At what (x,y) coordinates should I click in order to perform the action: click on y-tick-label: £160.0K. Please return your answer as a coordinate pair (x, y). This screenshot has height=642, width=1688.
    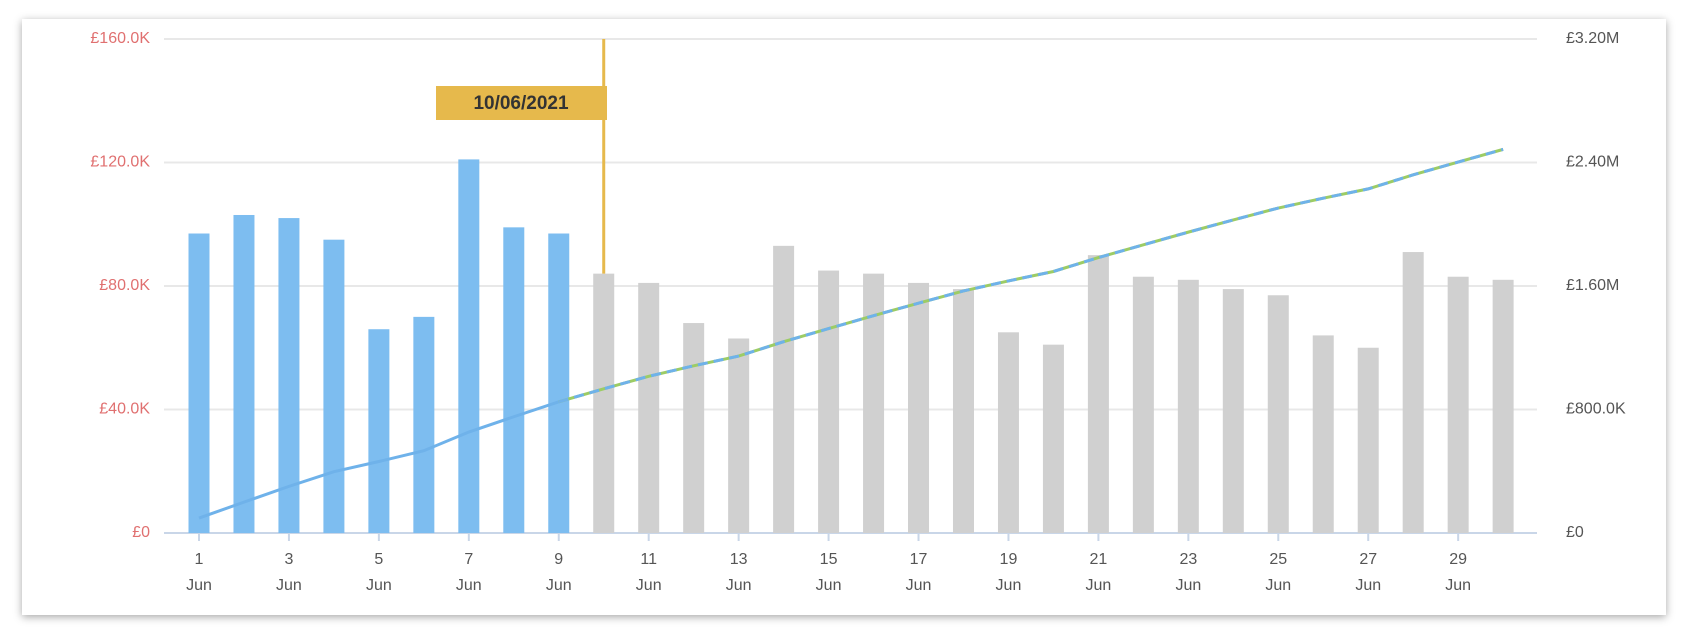
    Looking at the image, I should click on (120, 38).